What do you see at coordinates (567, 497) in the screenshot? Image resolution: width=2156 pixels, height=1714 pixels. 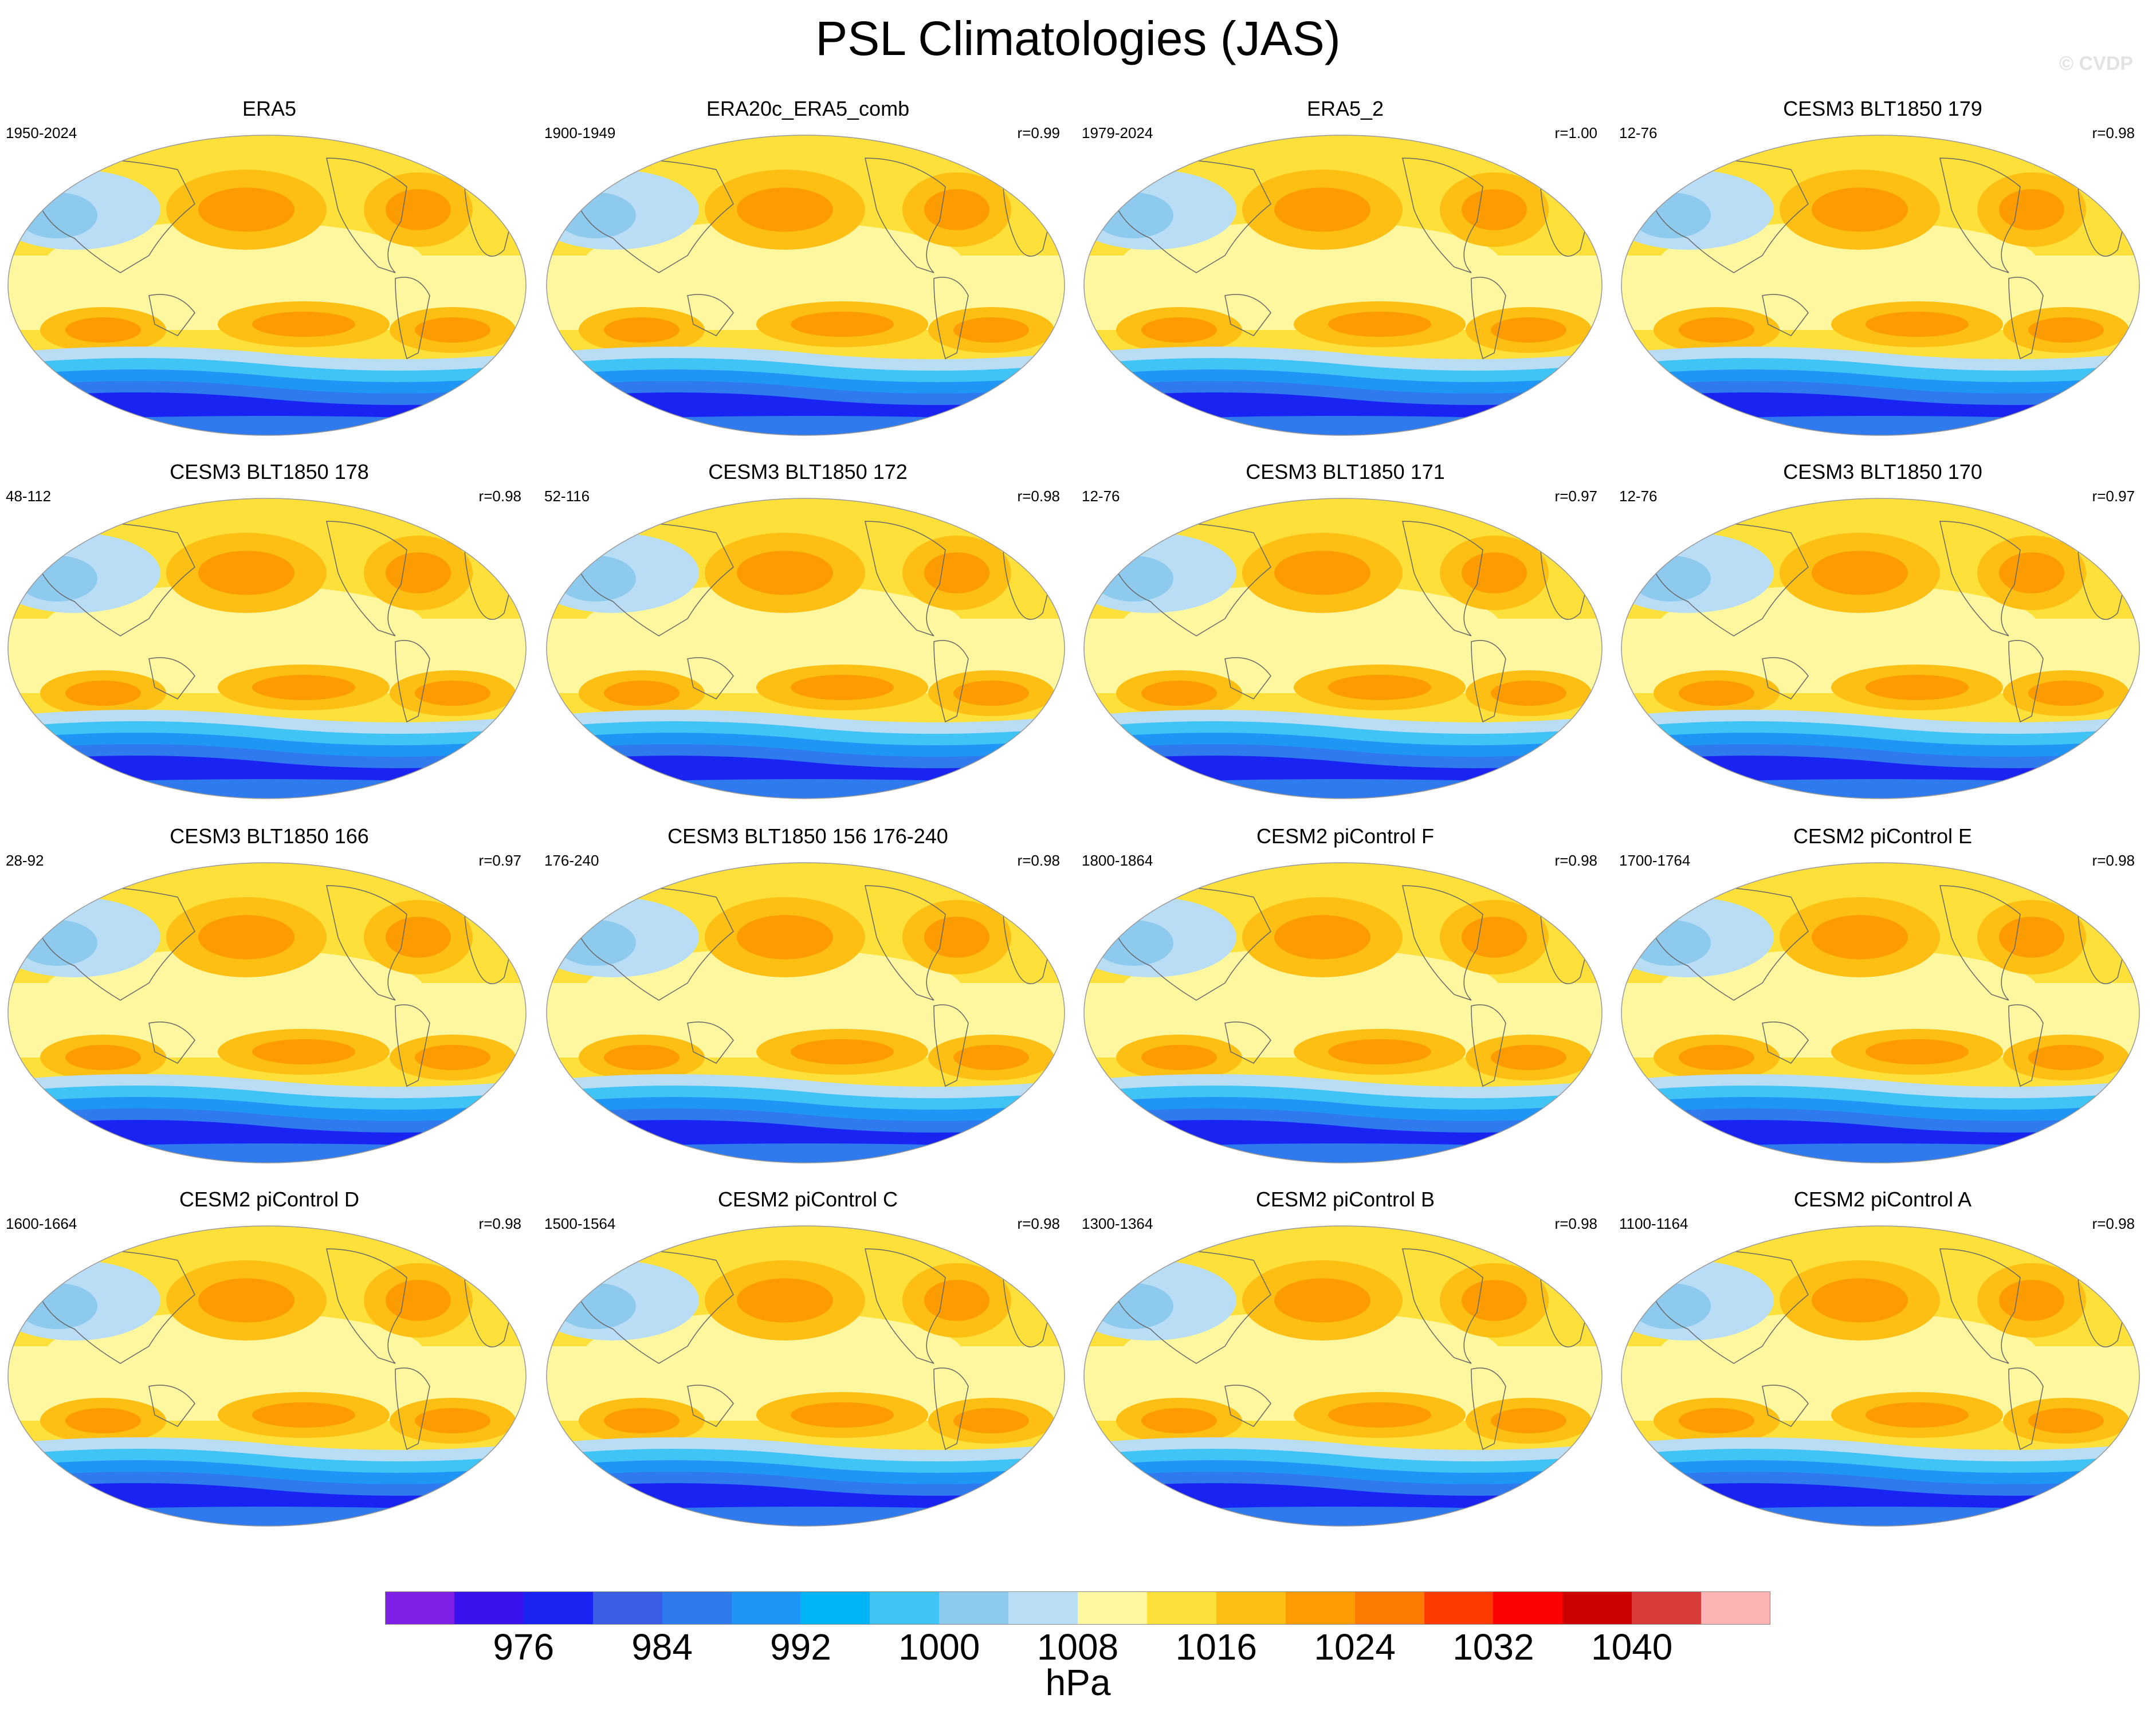 I see `panel-years: 52-116` at bounding box center [567, 497].